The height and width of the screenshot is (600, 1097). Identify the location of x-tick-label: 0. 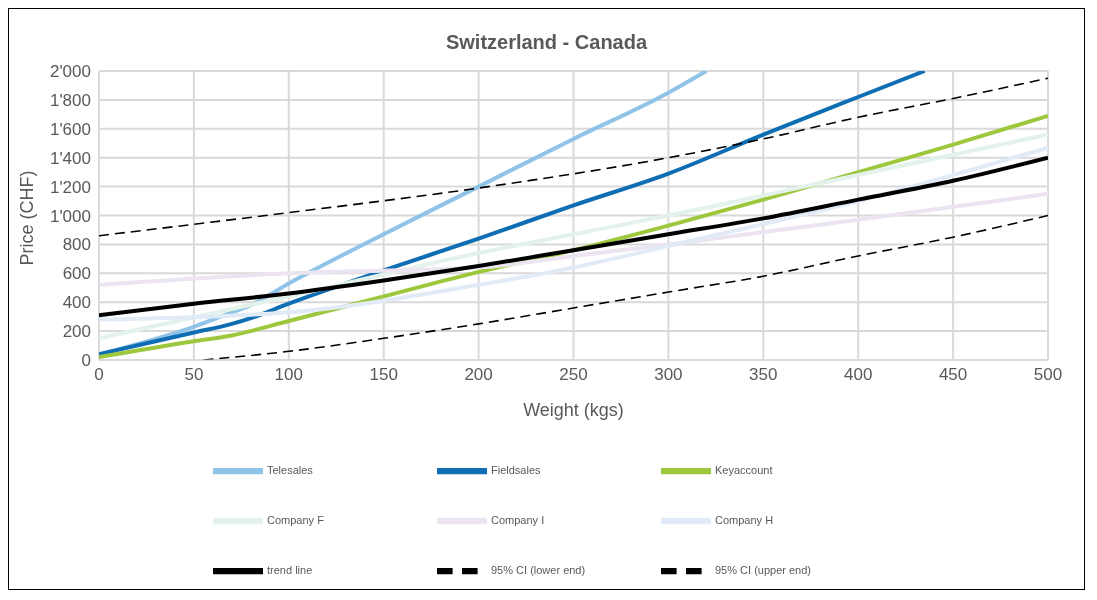
(99, 375).